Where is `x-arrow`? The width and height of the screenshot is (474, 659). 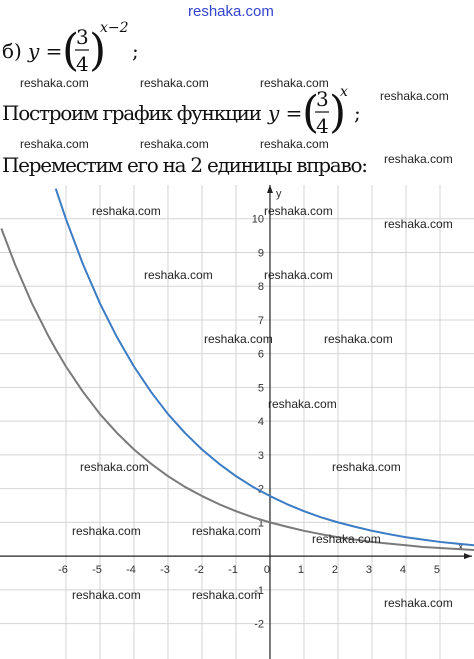 x-arrow is located at coordinates (468, 556).